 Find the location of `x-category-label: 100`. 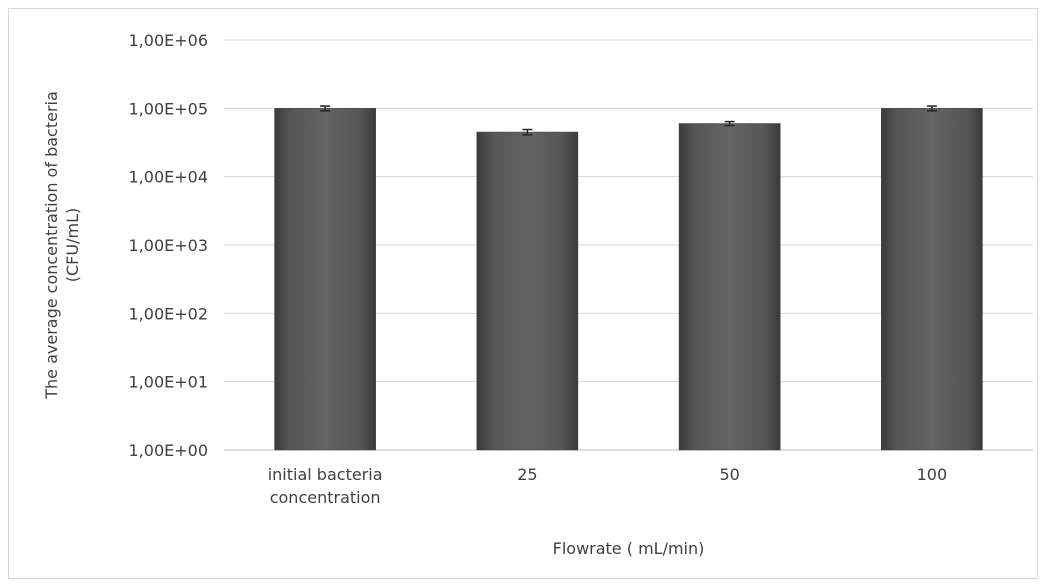

x-category-label: 100 is located at coordinates (932, 474).